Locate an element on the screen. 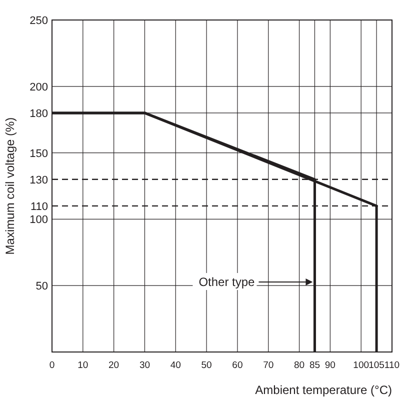 The height and width of the screenshot is (405, 408). x-tick-label: 100 is located at coordinates (361, 365).